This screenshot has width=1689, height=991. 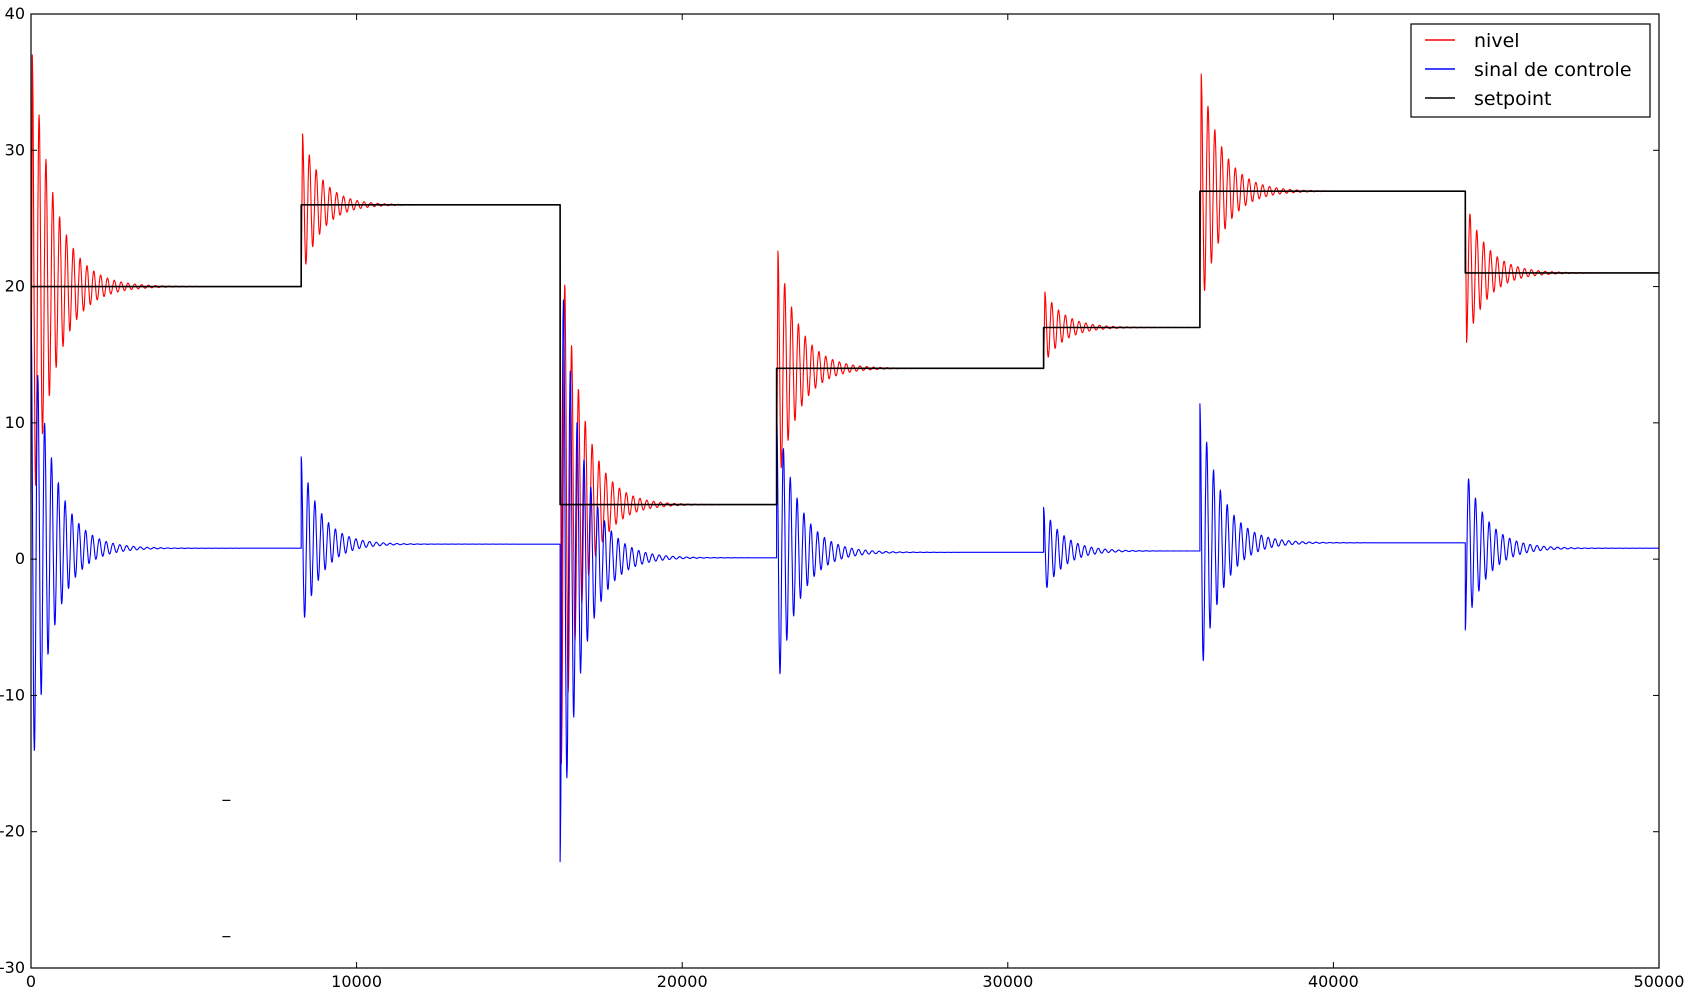 What do you see at coordinates (12, 694) in the screenshot?
I see `y-tick-label: -10` at bounding box center [12, 694].